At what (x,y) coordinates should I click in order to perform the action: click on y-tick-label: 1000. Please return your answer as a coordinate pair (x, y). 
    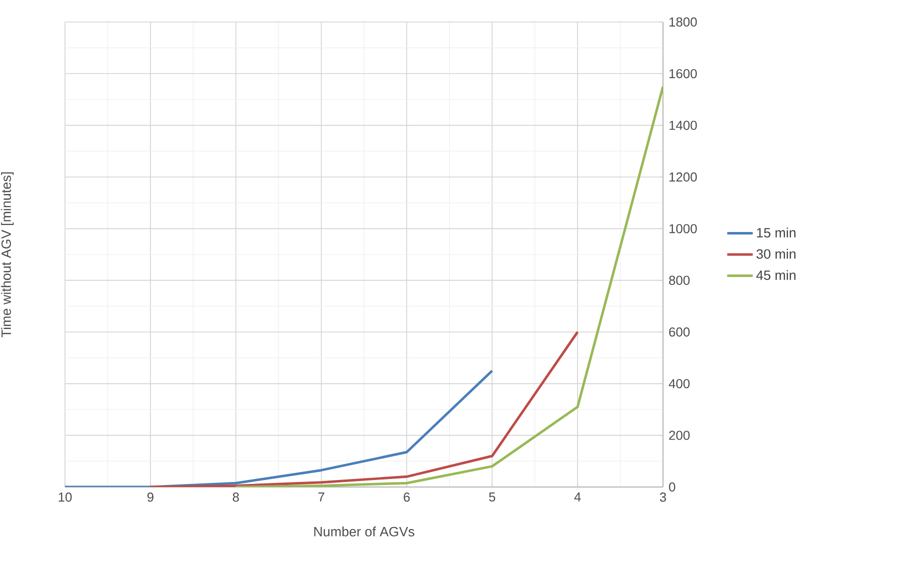
    Looking at the image, I should click on (683, 229).